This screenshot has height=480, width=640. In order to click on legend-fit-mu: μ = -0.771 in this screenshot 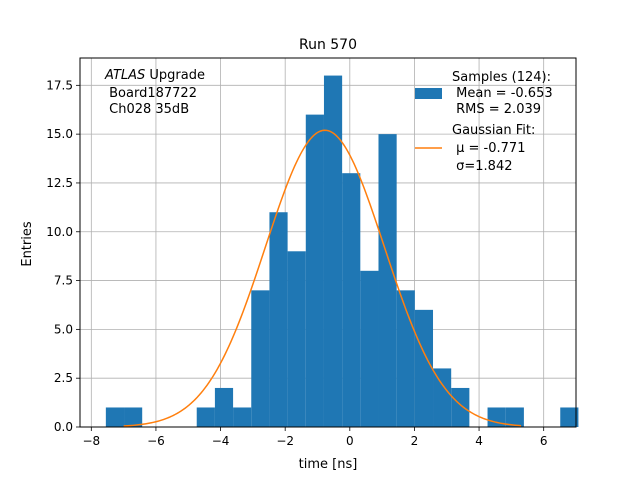, I will do `click(488, 148)`.